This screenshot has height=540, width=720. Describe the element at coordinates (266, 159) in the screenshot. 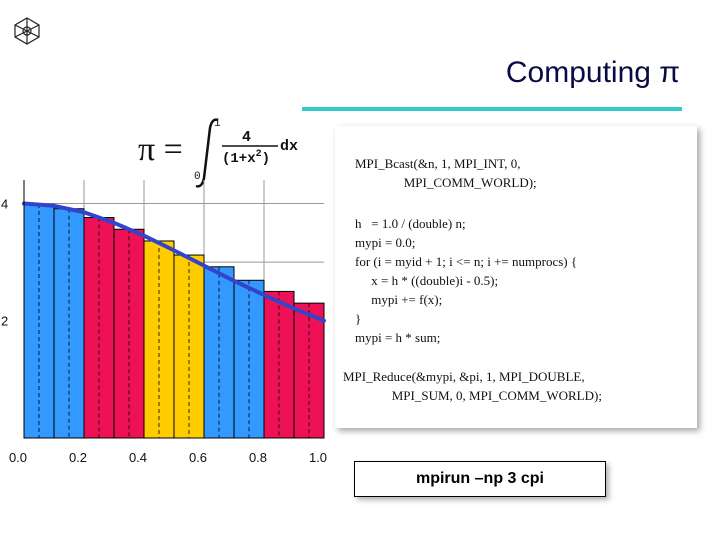

I see `formula-denominator-close: )` at that location.